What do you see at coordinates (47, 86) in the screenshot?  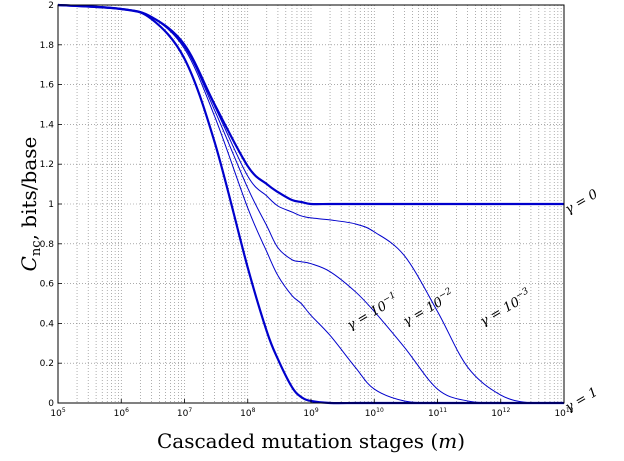 I see `y-tick-label: 1.6` at bounding box center [47, 86].